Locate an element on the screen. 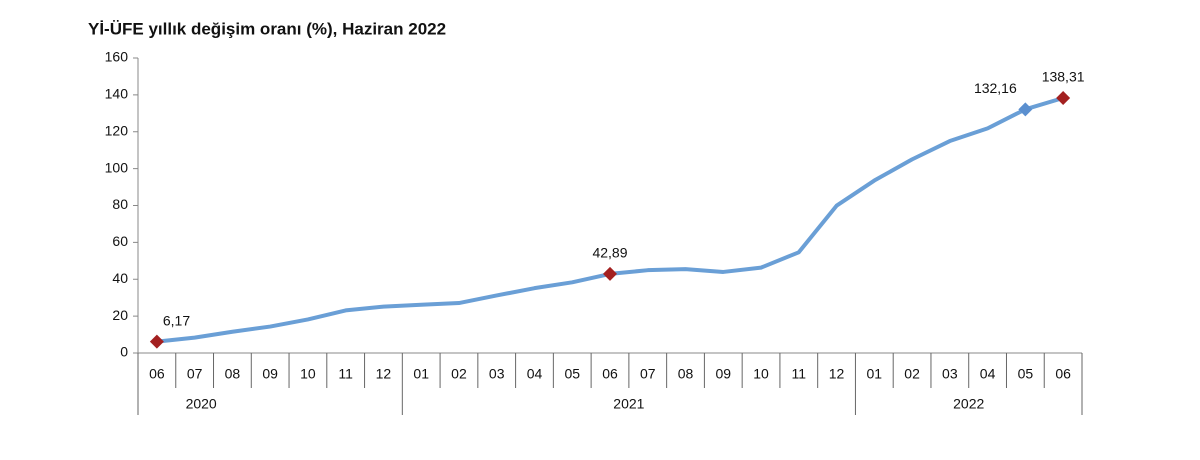 The height and width of the screenshot is (460, 1200). y-tick-label: 120 is located at coordinates (117, 130).